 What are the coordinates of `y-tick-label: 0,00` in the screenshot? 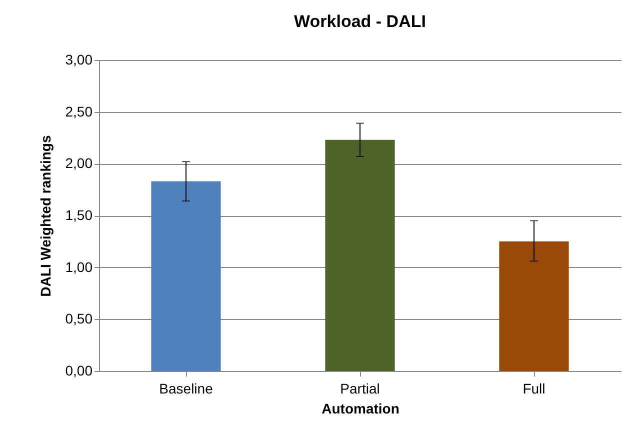 It's located at (79, 370).